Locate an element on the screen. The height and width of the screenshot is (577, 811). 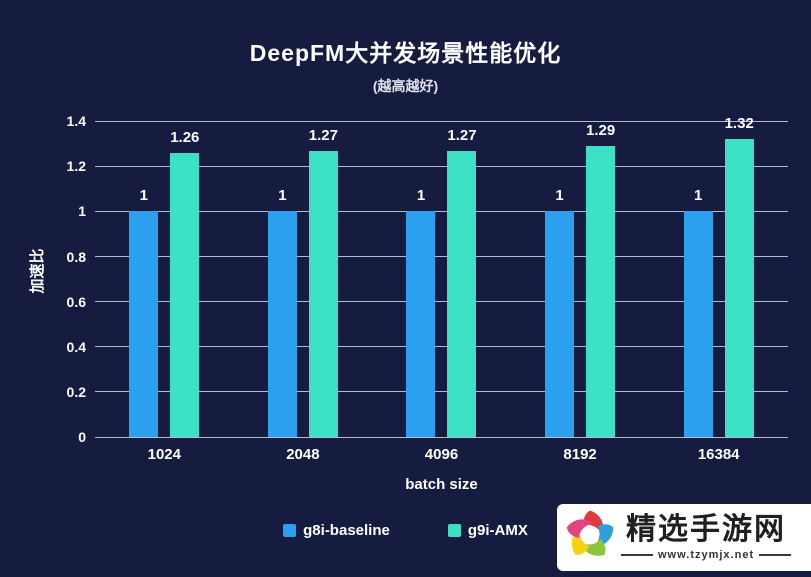
chart-title: DeepFM大并发场景性能优化 is located at coordinates (405, 53).